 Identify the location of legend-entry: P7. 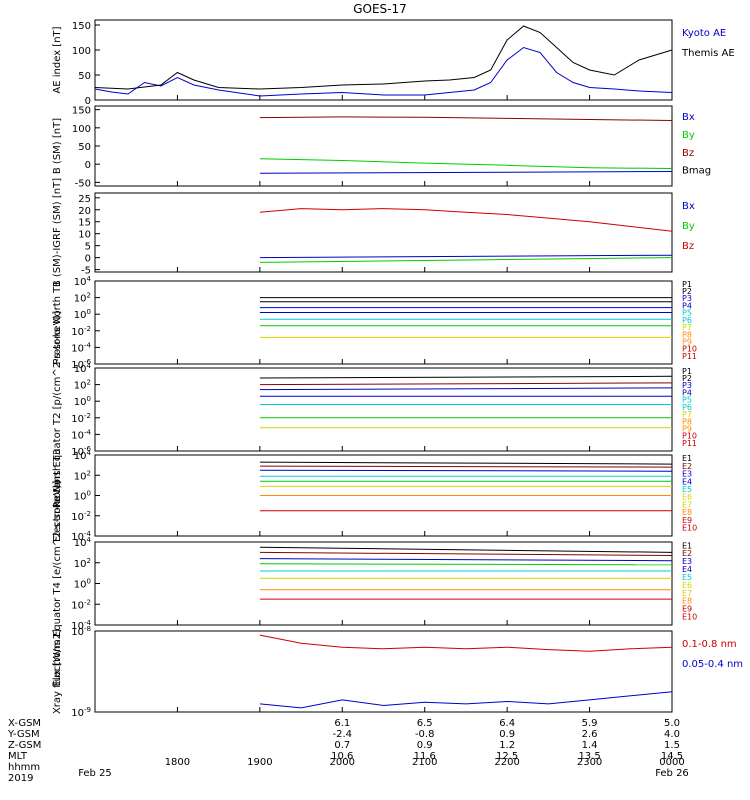
(687, 327).